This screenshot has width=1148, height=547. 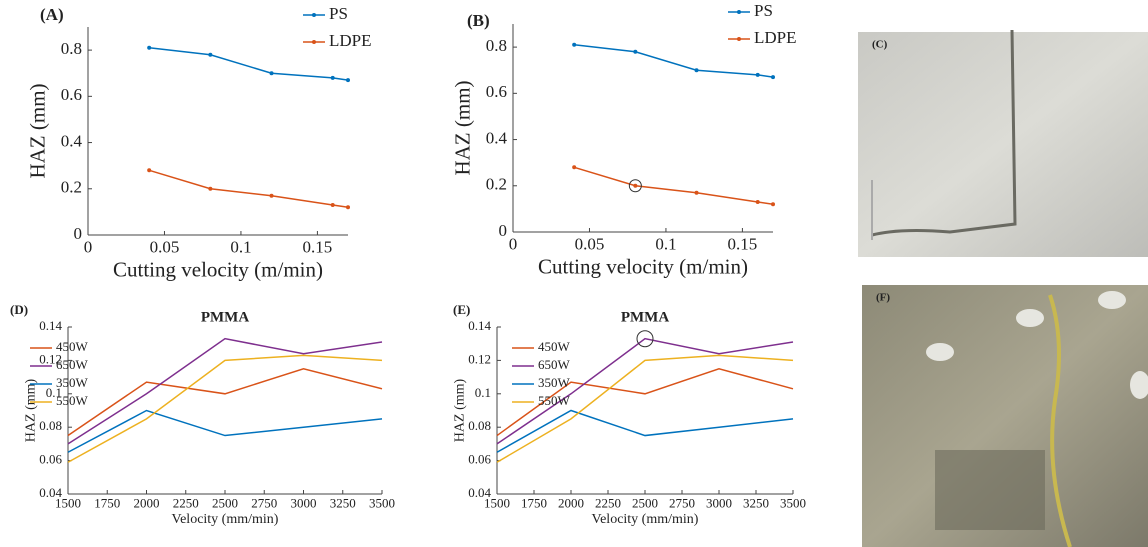 What do you see at coordinates (756, 502) in the screenshot?
I see `x-tick-label: 3250` at bounding box center [756, 502].